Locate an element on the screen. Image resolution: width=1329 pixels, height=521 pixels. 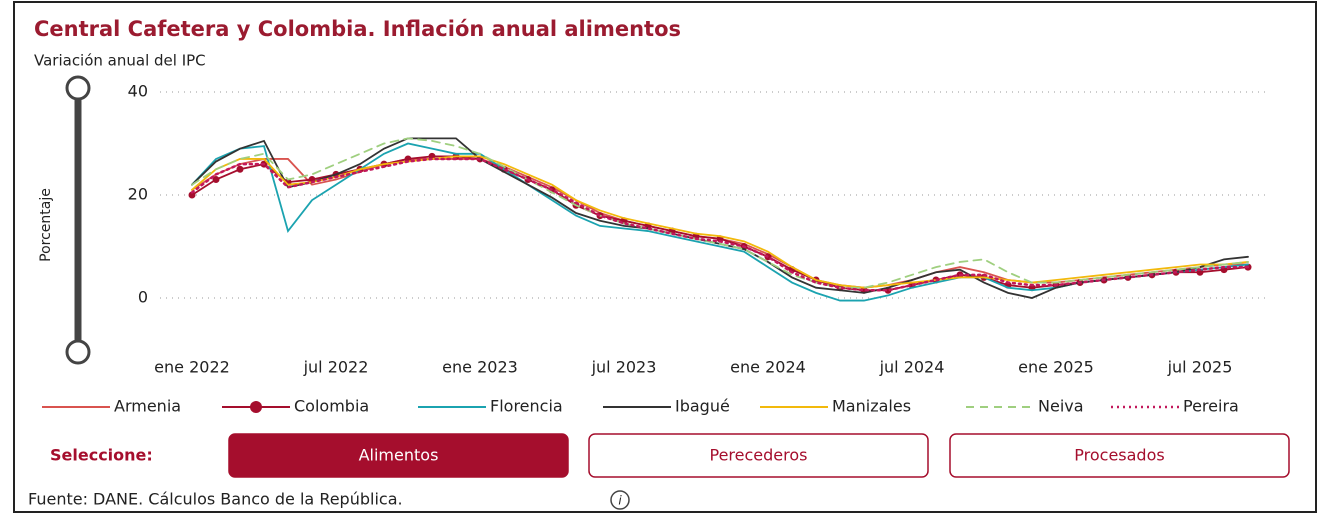
info-icon is located at coordinates (620, 500).